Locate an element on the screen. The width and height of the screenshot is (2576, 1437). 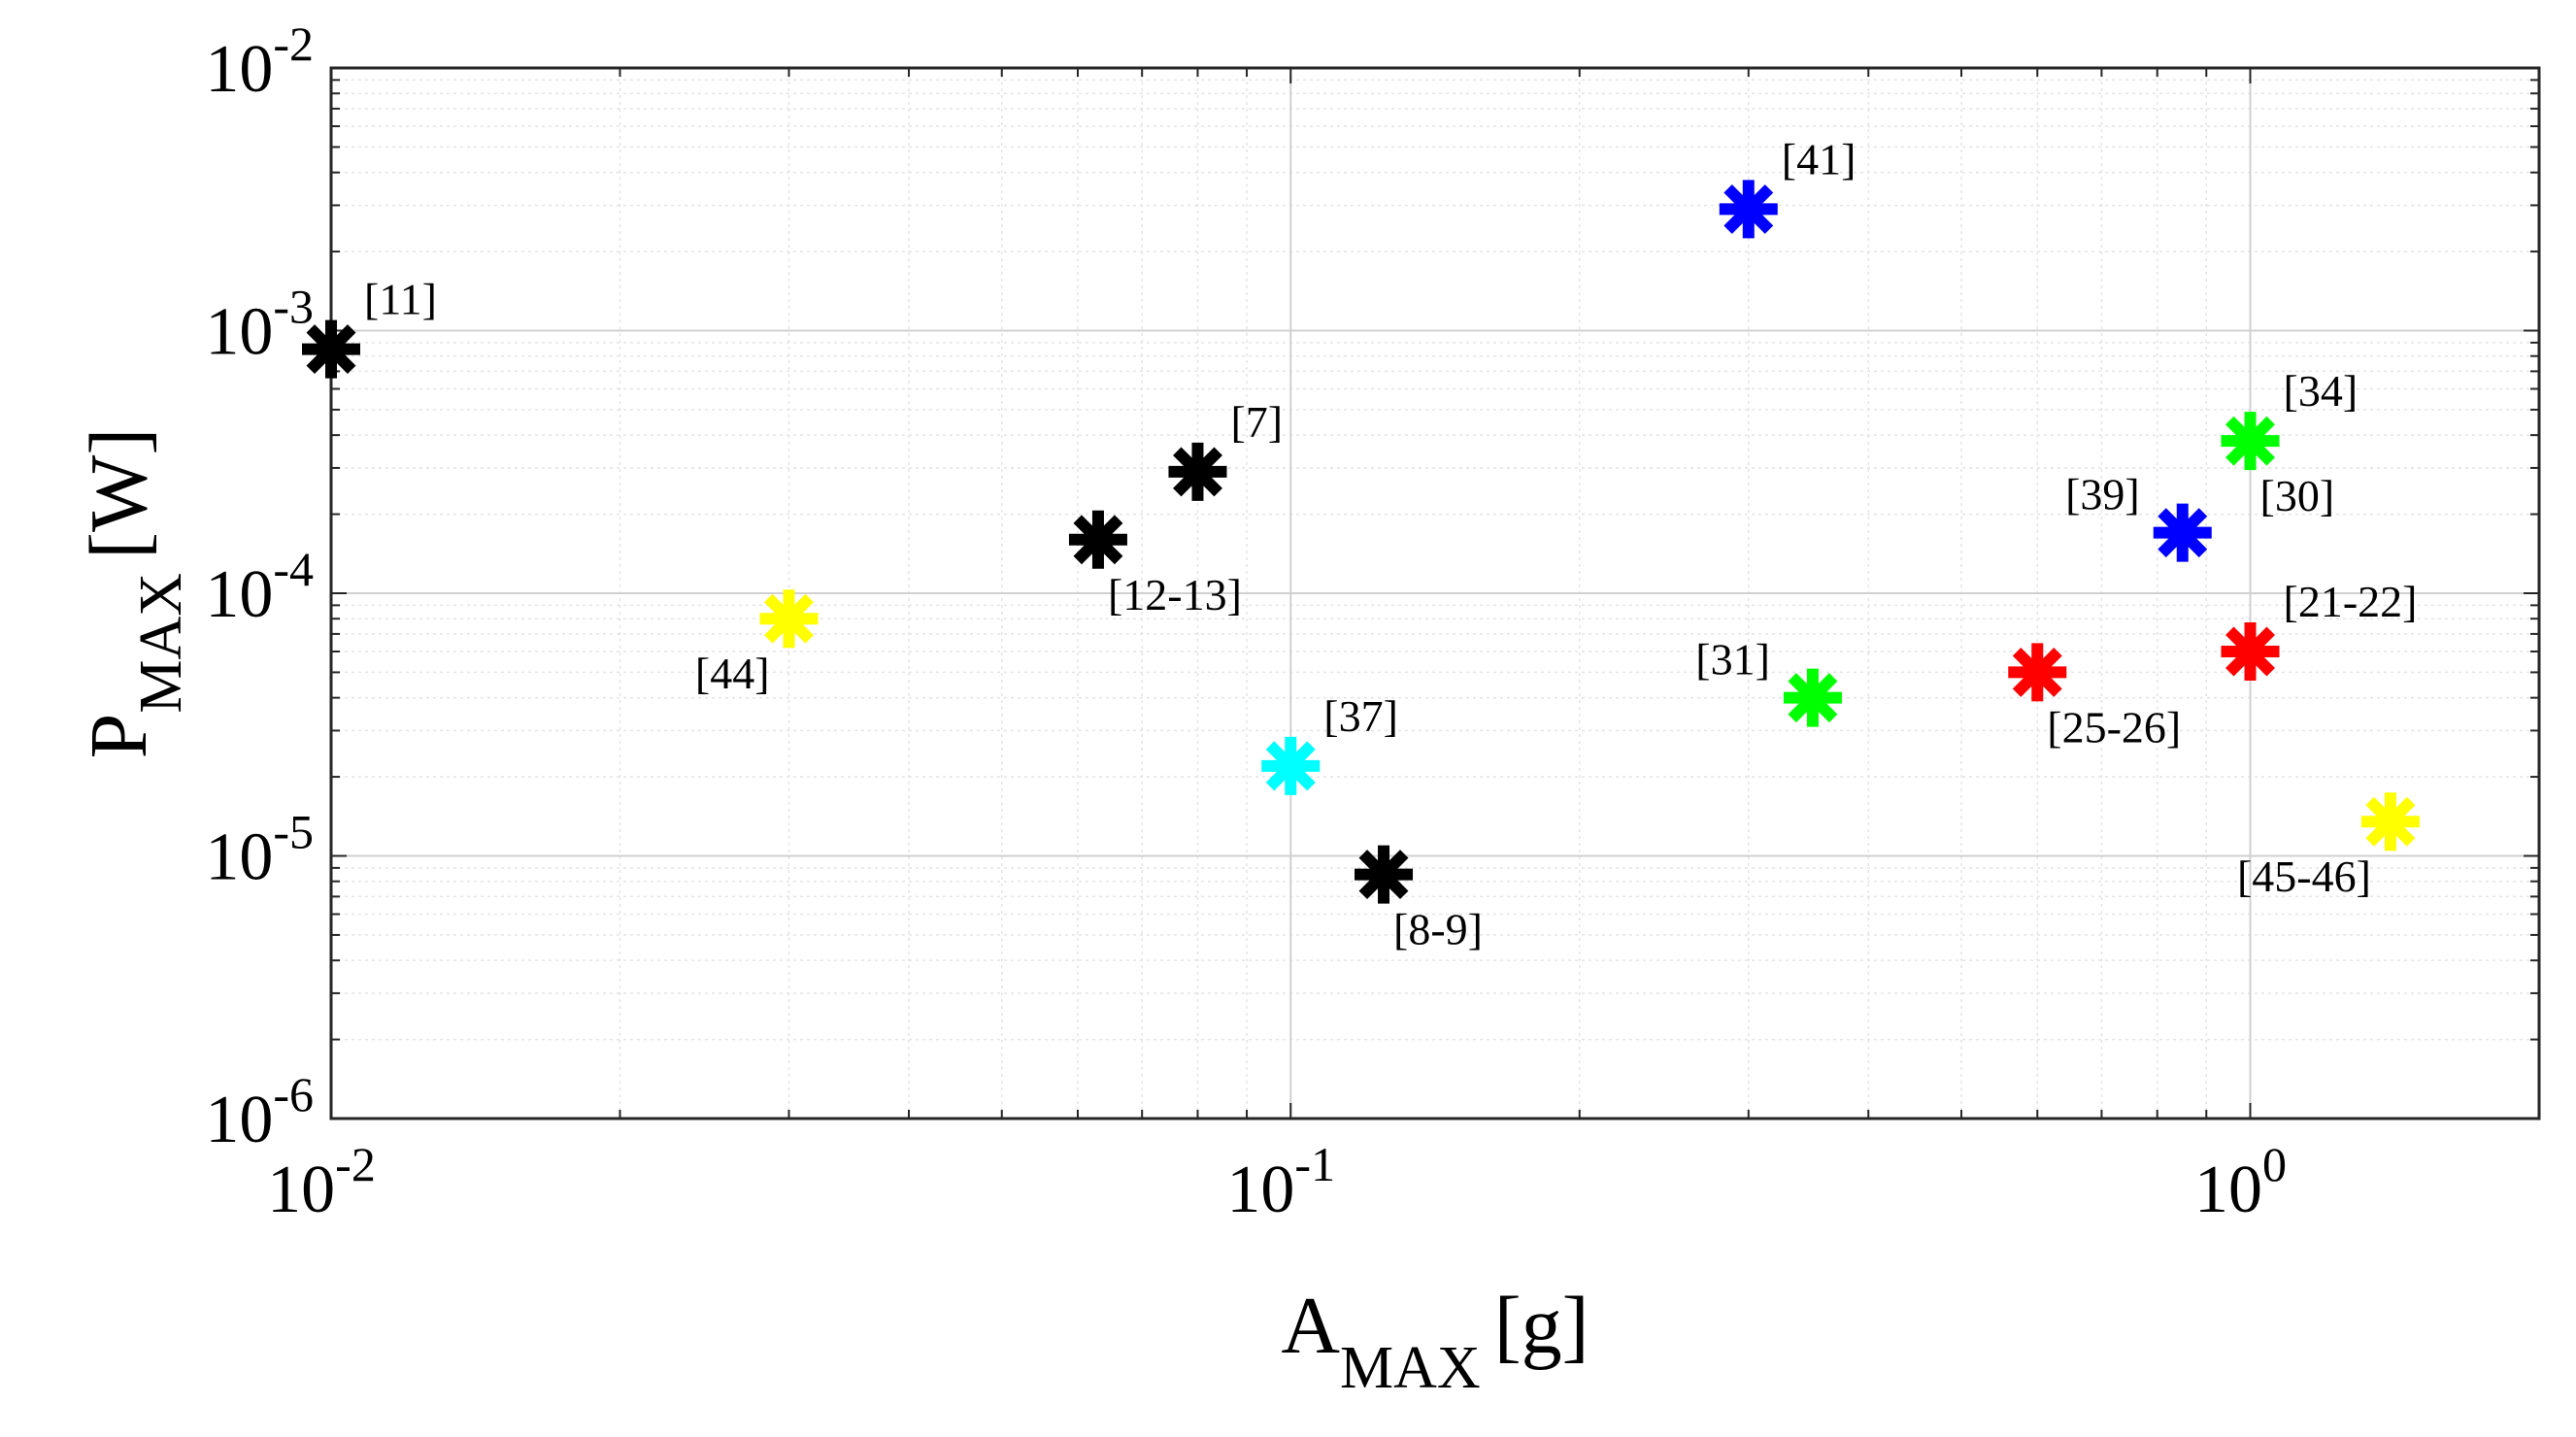
data-point-label: [45-46] is located at coordinates (2304, 876).